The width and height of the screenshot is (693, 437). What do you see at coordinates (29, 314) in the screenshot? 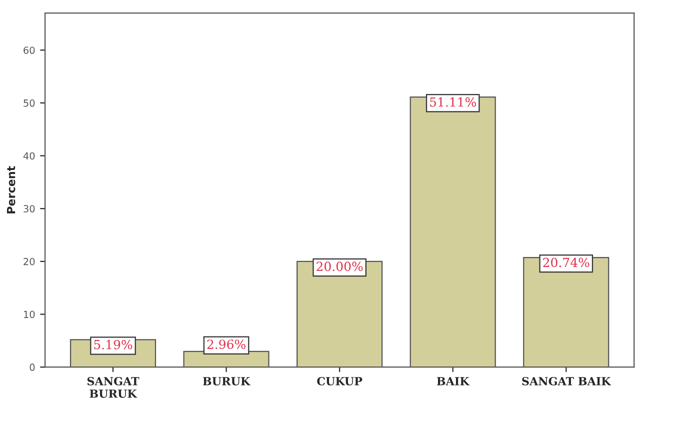
I see `y-tick-label: 10` at bounding box center [29, 314].